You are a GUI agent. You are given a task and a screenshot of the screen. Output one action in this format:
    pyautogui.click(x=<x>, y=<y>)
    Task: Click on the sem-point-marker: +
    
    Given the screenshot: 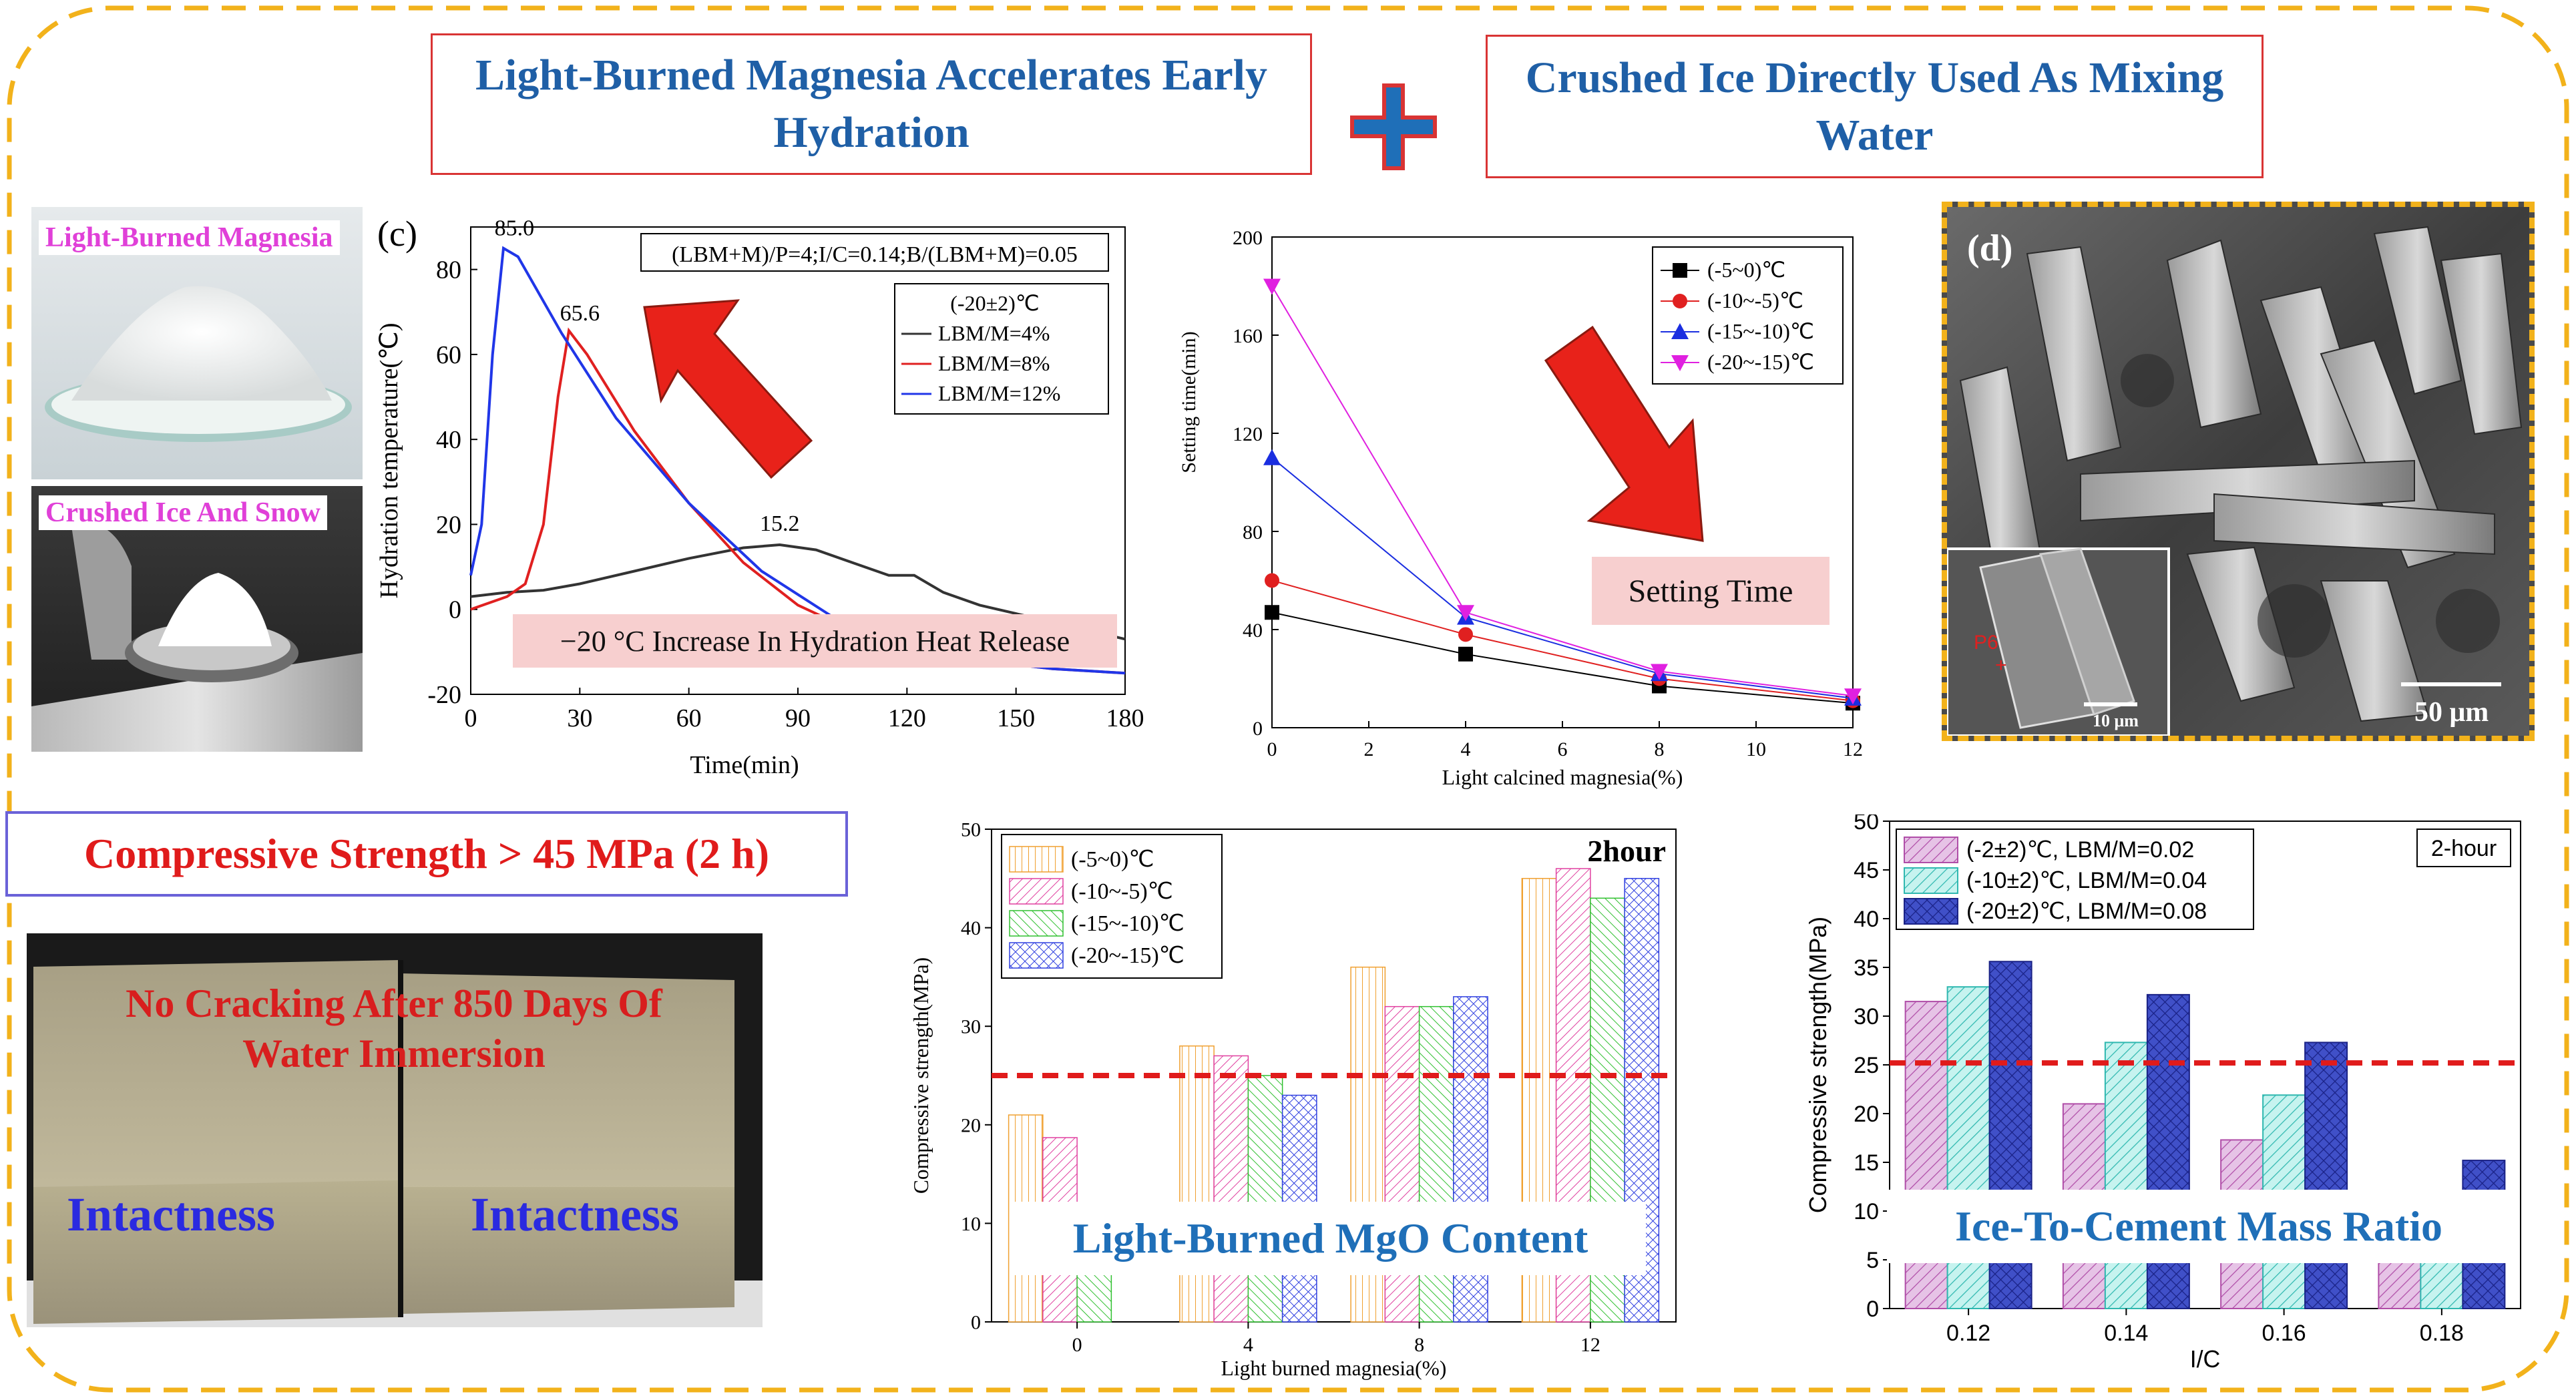 What is the action you would take?
    pyautogui.click(x=2001, y=665)
    